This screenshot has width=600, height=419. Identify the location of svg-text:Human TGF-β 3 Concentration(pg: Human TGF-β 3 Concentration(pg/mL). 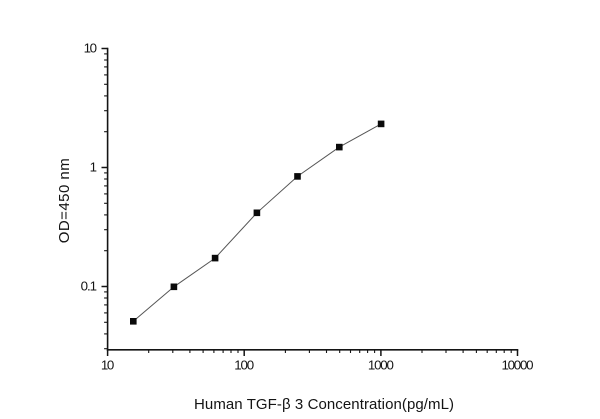
(324, 404).